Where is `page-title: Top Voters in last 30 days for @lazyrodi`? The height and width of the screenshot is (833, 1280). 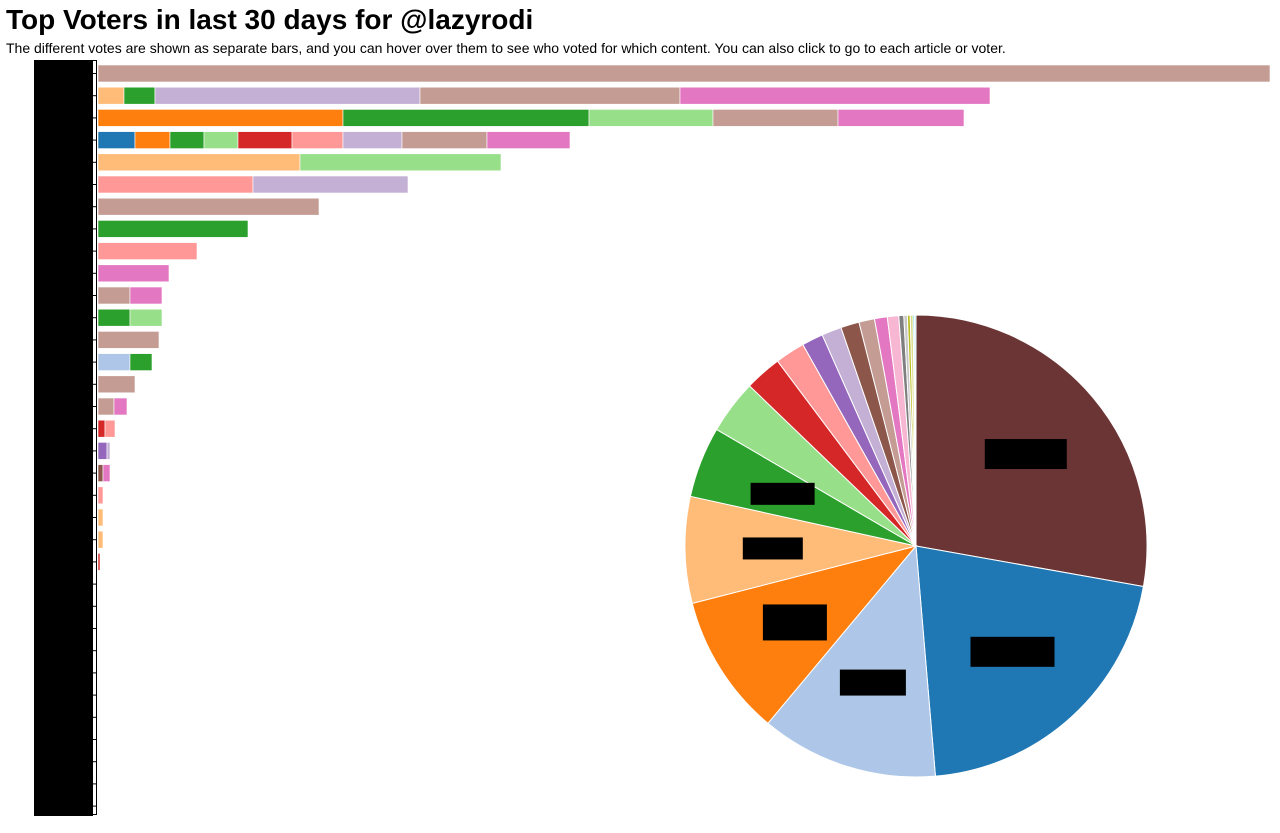 page-title: Top Voters in last 30 days for @lazyrodi is located at coordinates (270, 19).